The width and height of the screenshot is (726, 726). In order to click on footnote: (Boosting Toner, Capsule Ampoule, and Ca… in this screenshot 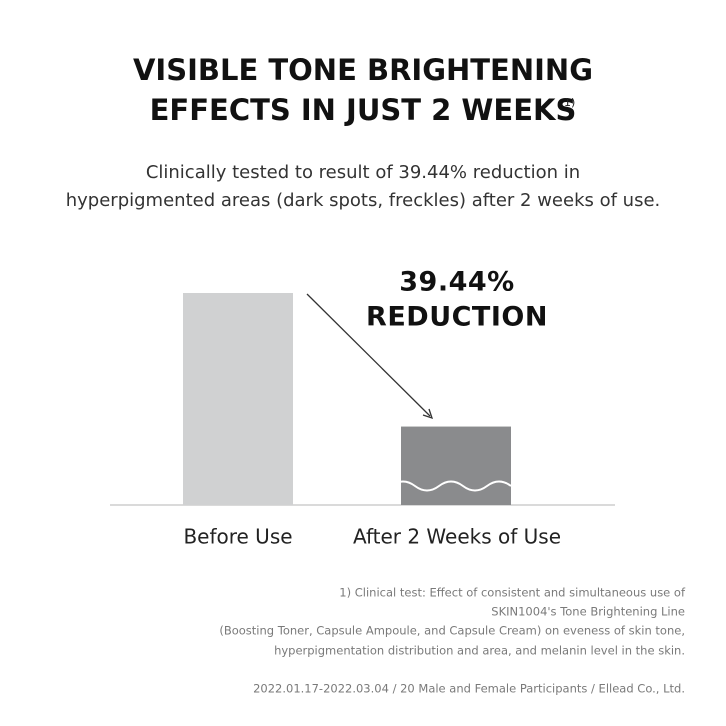, I will do `click(452, 631)`.